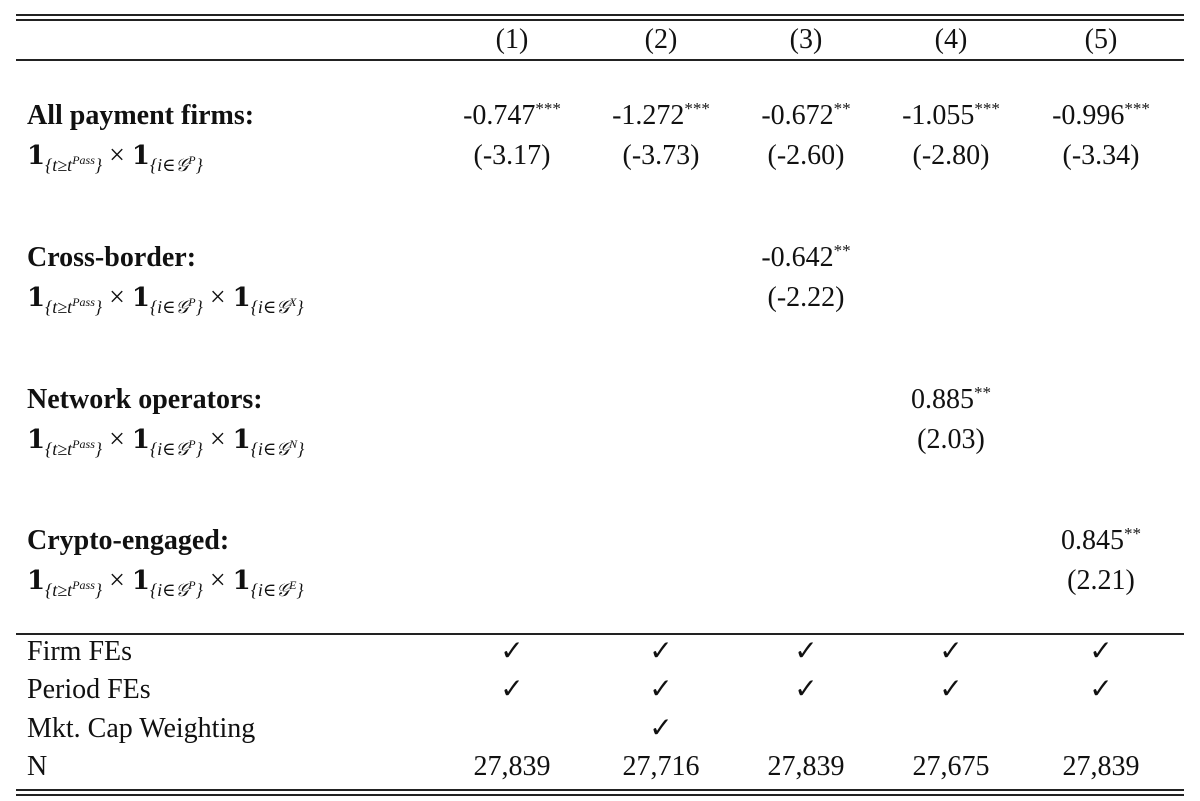 The height and width of the screenshot is (801, 1200). What do you see at coordinates (512, 155) in the screenshot?
I see `t-statistic: (-3.17)` at bounding box center [512, 155].